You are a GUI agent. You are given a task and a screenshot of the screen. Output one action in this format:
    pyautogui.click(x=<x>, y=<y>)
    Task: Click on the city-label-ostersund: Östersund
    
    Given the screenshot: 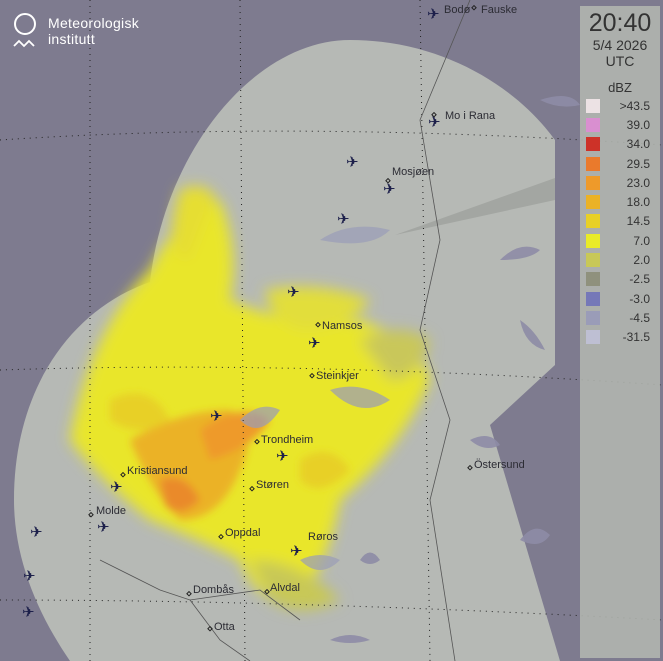 What is the action you would take?
    pyautogui.click(x=499, y=465)
    